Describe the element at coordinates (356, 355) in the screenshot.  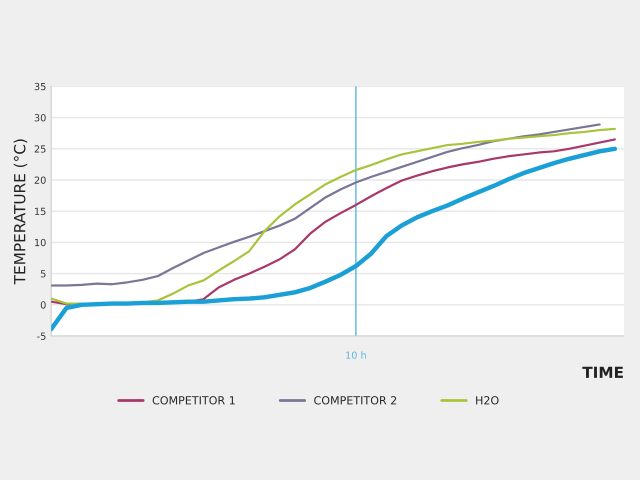
I see `x-tick-label: 10 h` at that location.